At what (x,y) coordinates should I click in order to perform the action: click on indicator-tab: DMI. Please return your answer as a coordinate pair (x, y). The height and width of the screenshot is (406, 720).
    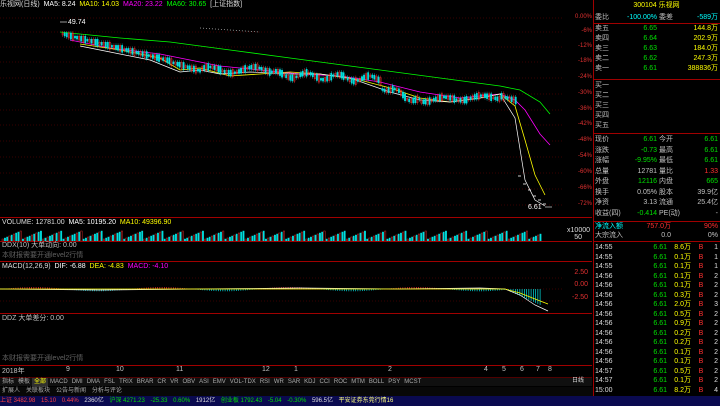
    Looking at the image, I should click on (77, 382).